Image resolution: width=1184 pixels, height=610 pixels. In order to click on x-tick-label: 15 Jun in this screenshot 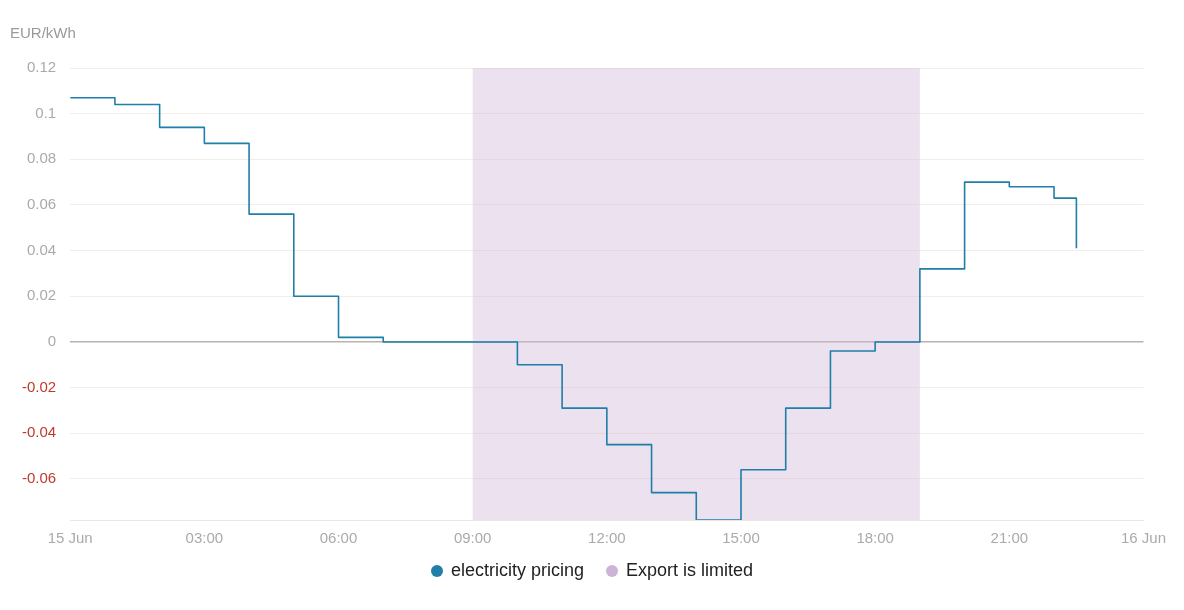, I will do `click(70, 538)`.